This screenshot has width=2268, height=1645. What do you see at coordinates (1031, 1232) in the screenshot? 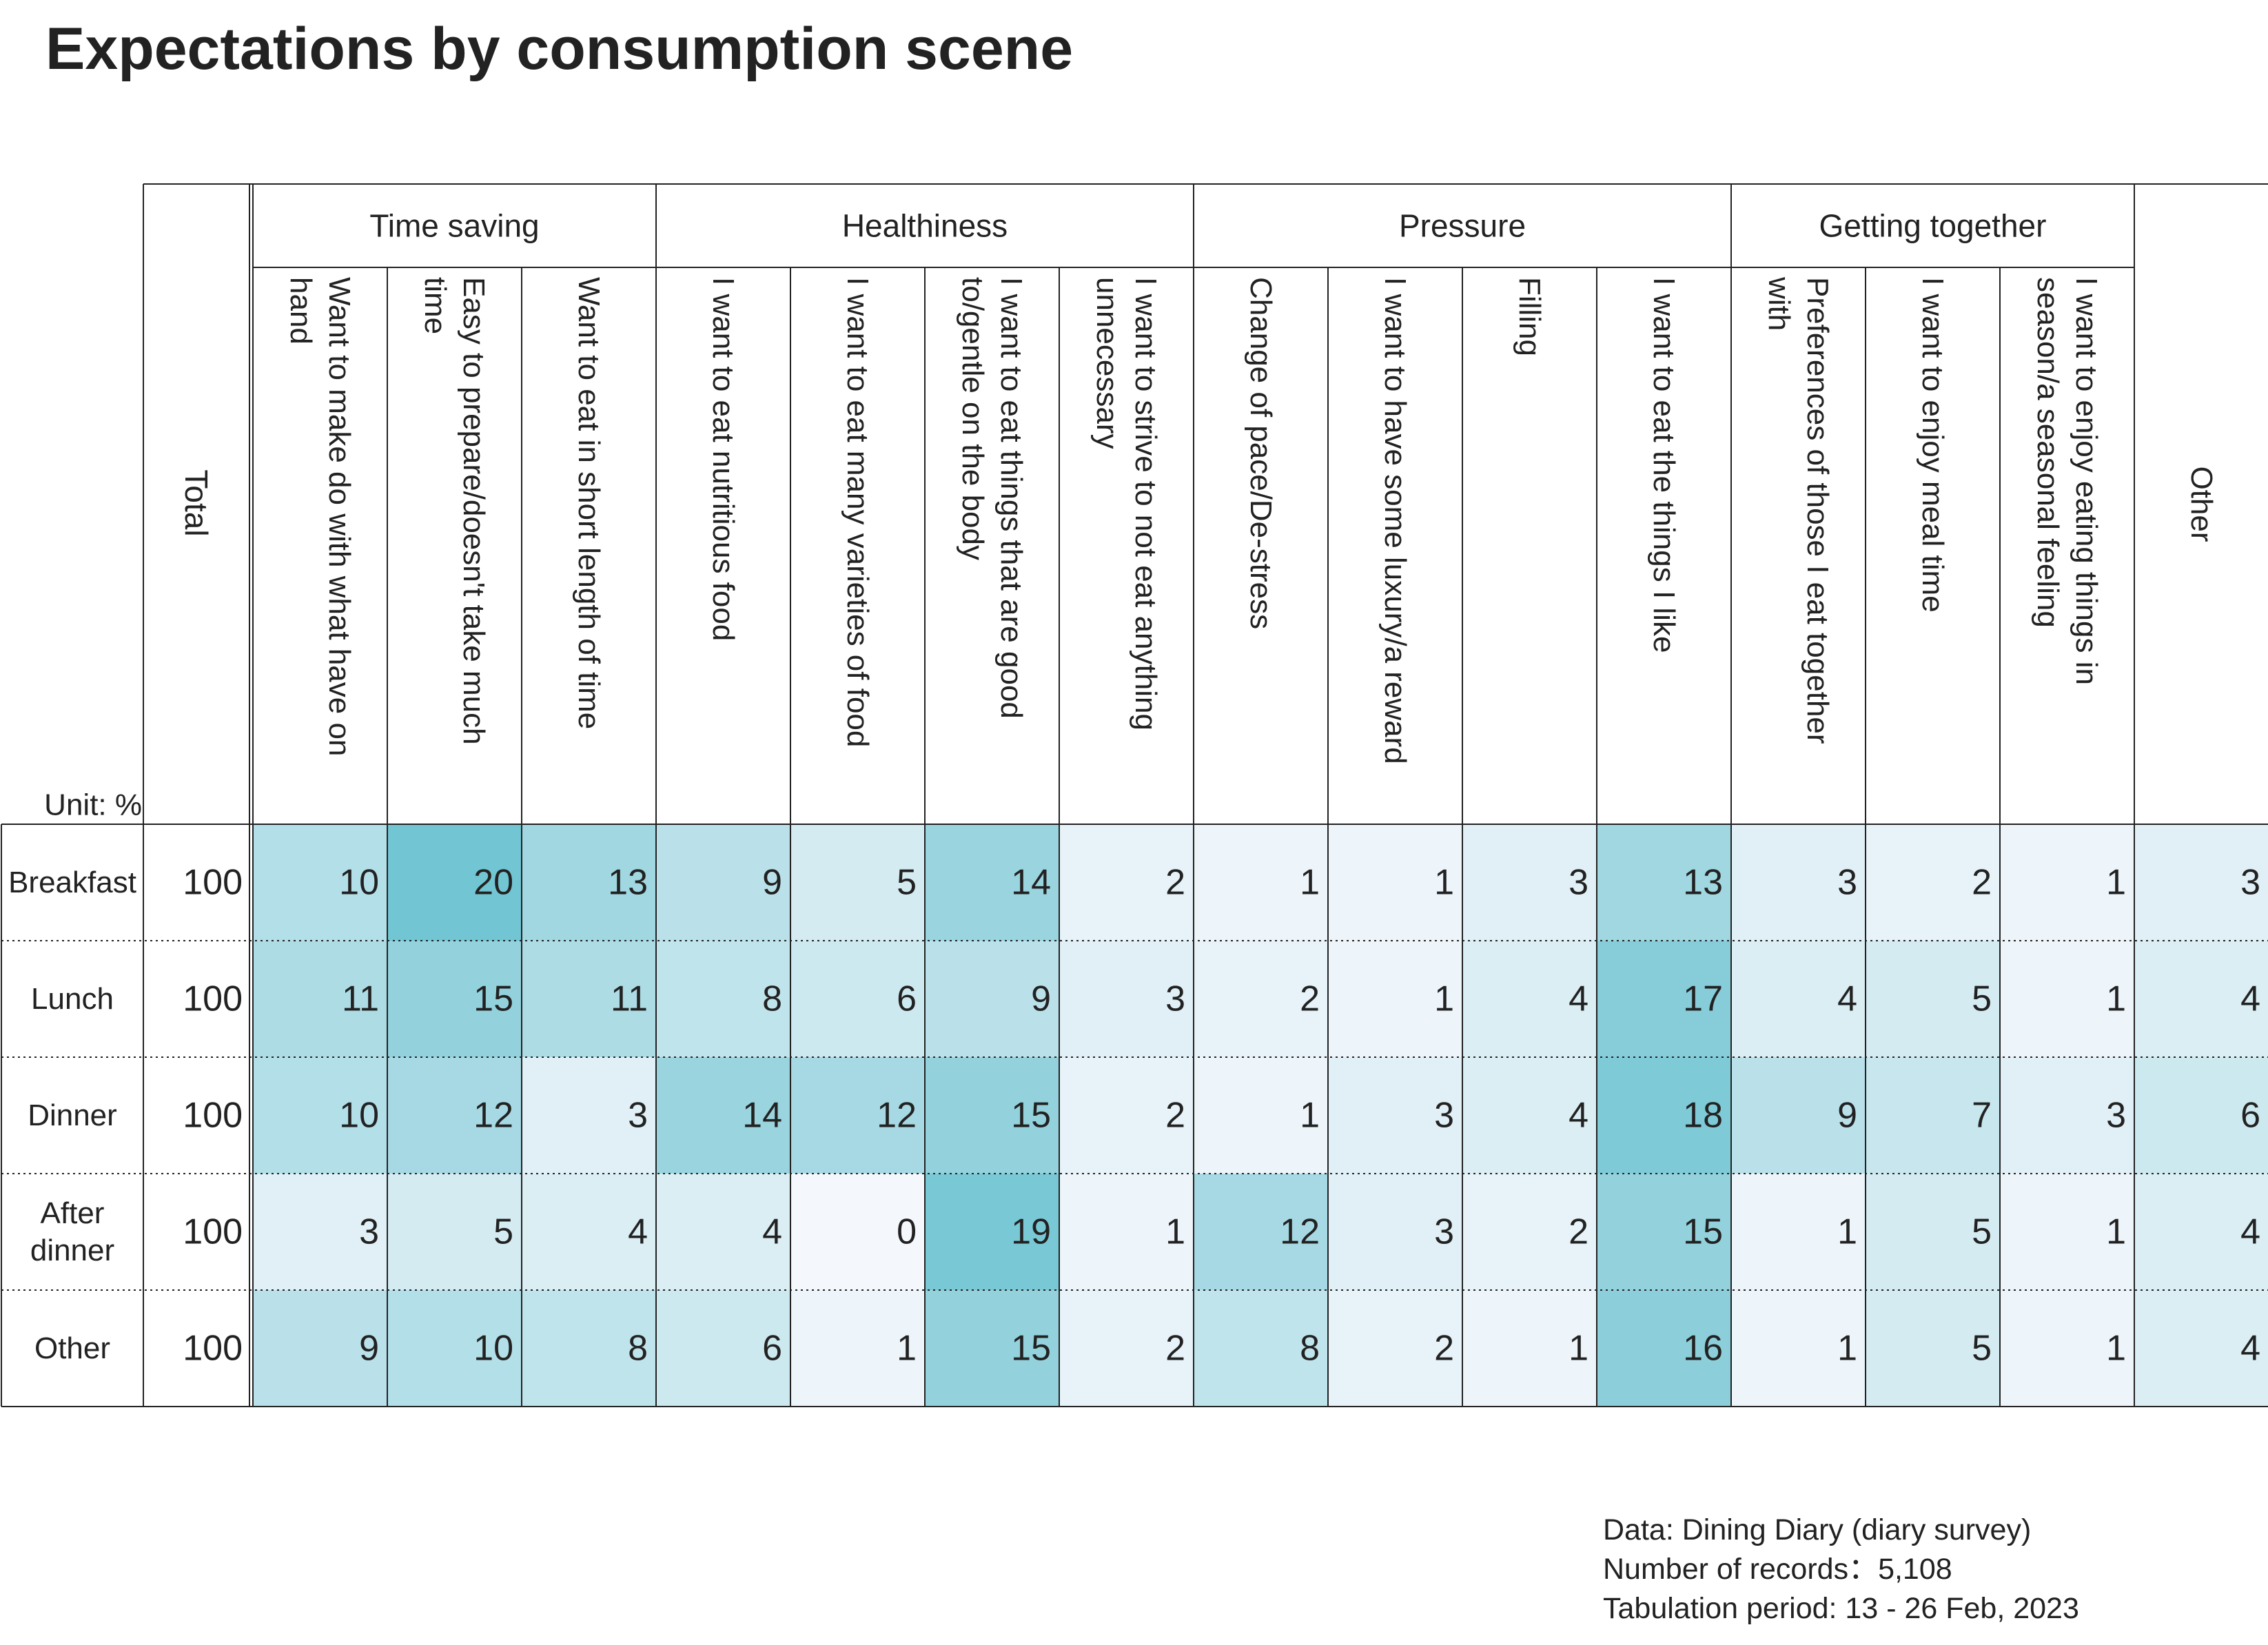
I see `cell-value: 19` at bounding box center [1031, 1232].